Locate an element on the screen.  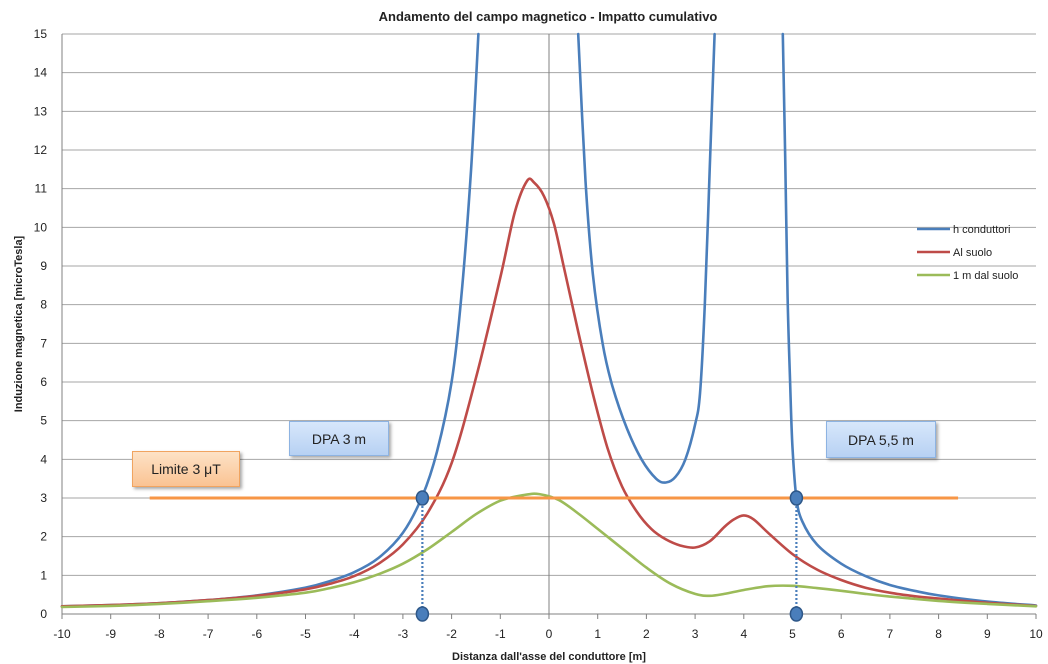
y-tick-label: 3 is located at coordinates (43, 498).